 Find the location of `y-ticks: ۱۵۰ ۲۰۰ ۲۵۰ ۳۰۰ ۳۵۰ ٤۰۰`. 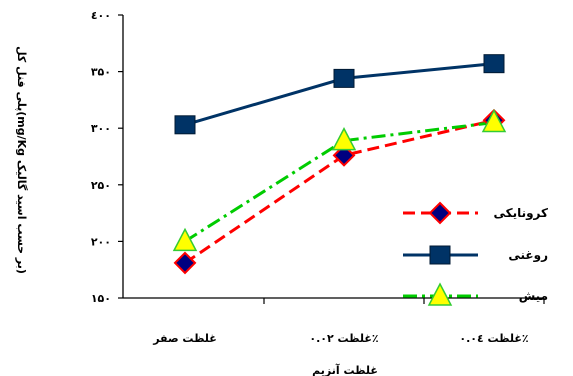

y-ticks: ۱۵۰ ۲۰۰ ۲۵۰ ۳۰۰ ۳۵۰ ٤۰۰ is located at coordinates (107, 157).